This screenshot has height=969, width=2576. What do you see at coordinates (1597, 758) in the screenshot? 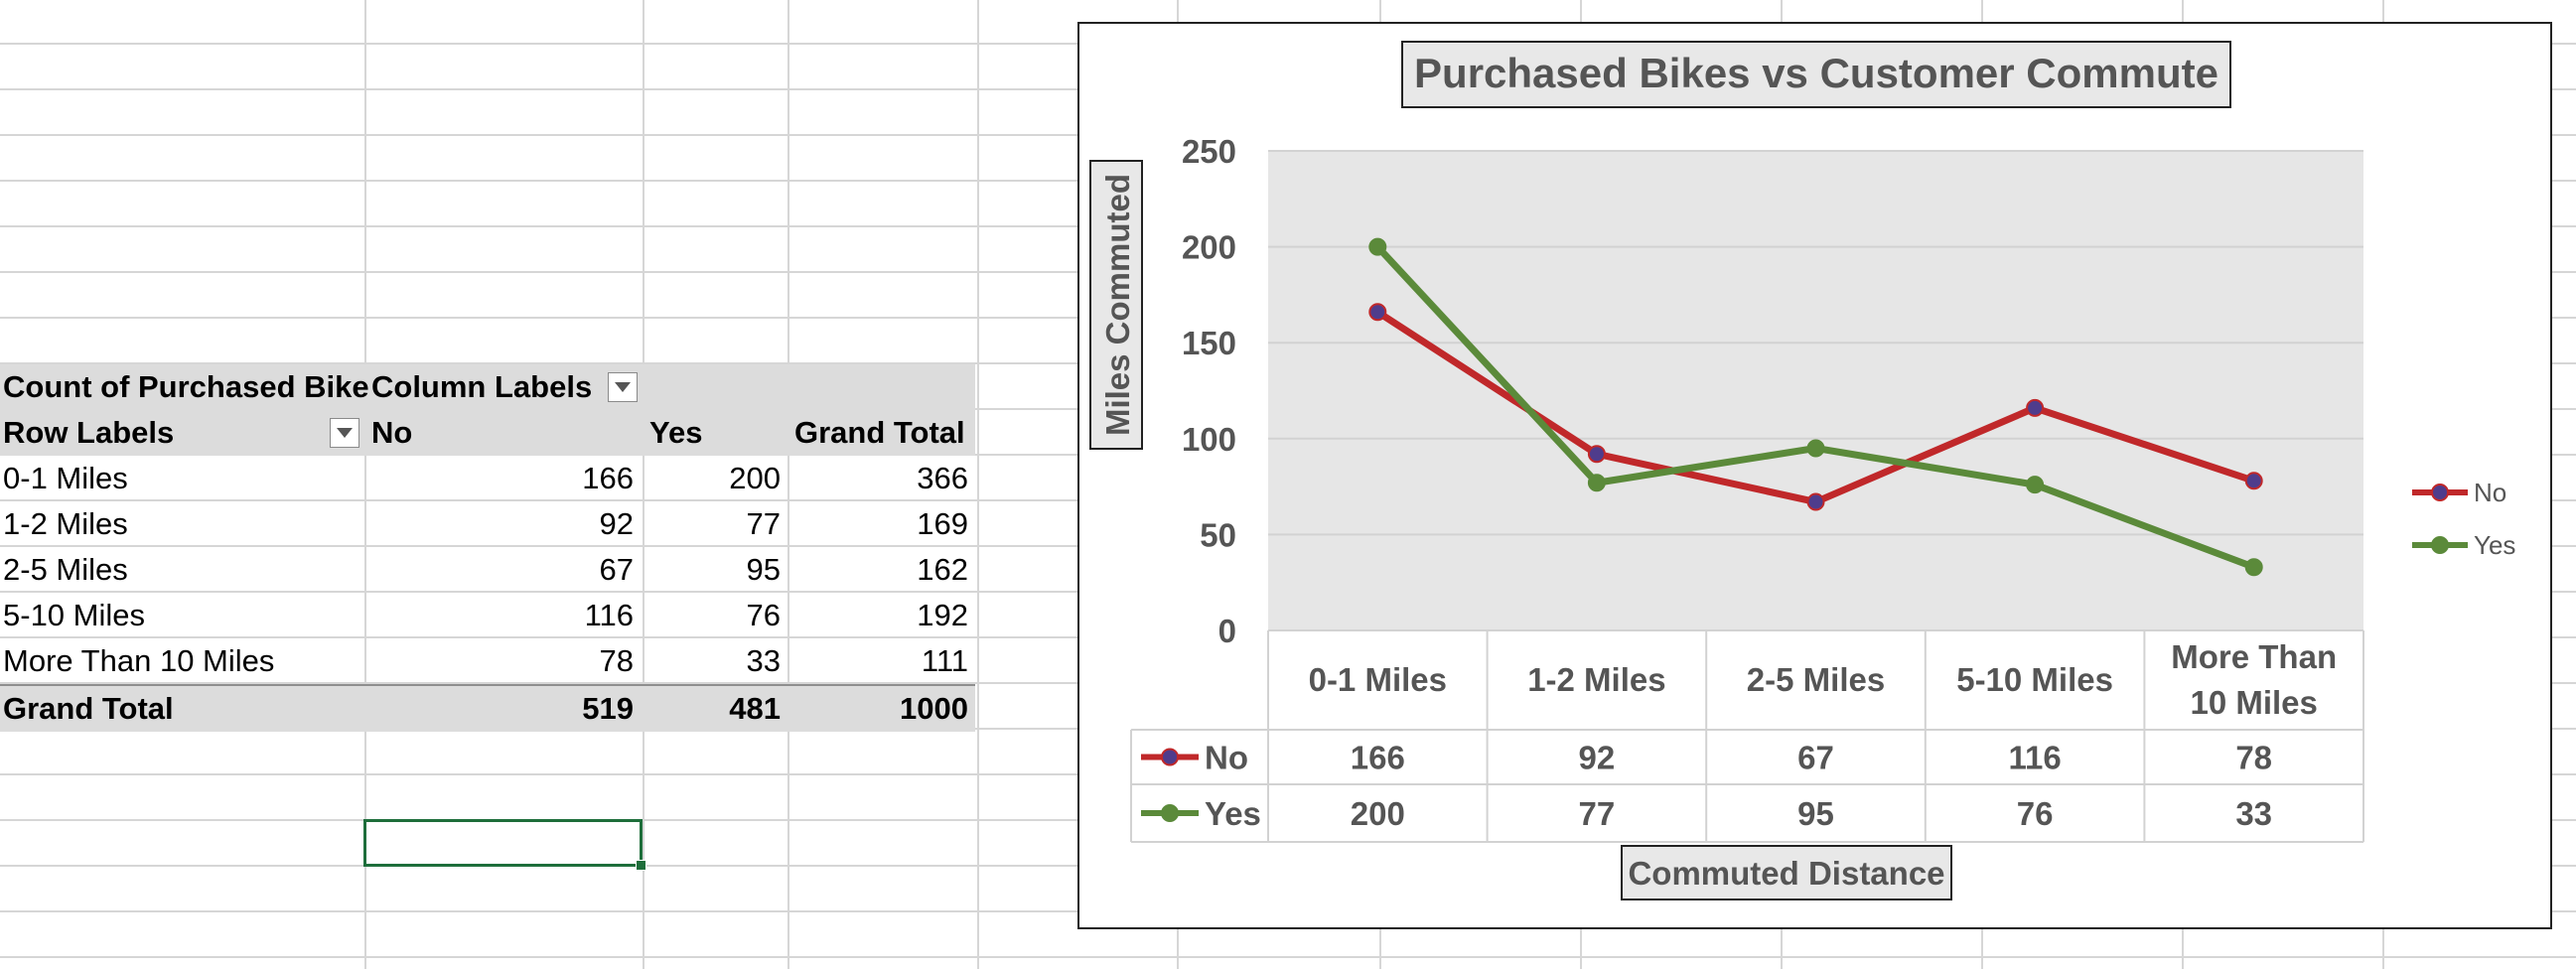
I see `data-table-value: 92` at bounding box center [1597, 758].